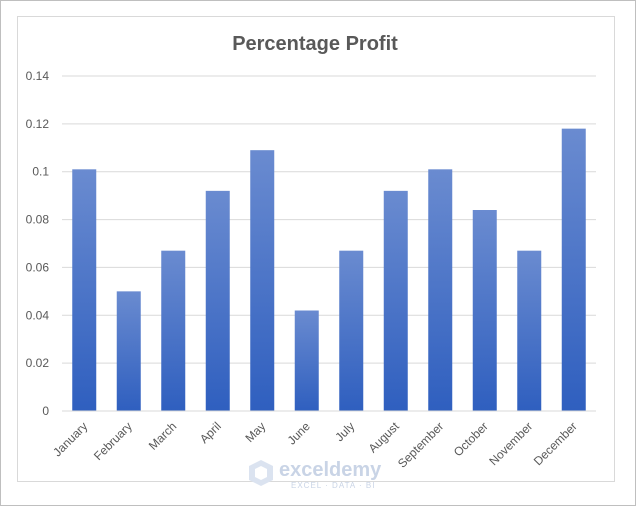 Image resolution: width=636 pixels, height=506 pixels. Describe the element at coordinates (38, 243) in the screenshot. I see `y-axis: 0 0.02 0.04 0.06 0.08 0.1 0.12 0.14` at that location.